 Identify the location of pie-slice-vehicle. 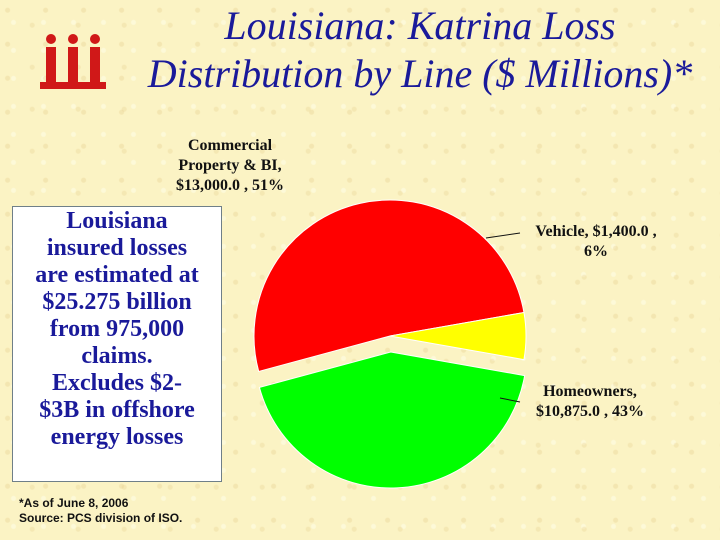
(458, 336).